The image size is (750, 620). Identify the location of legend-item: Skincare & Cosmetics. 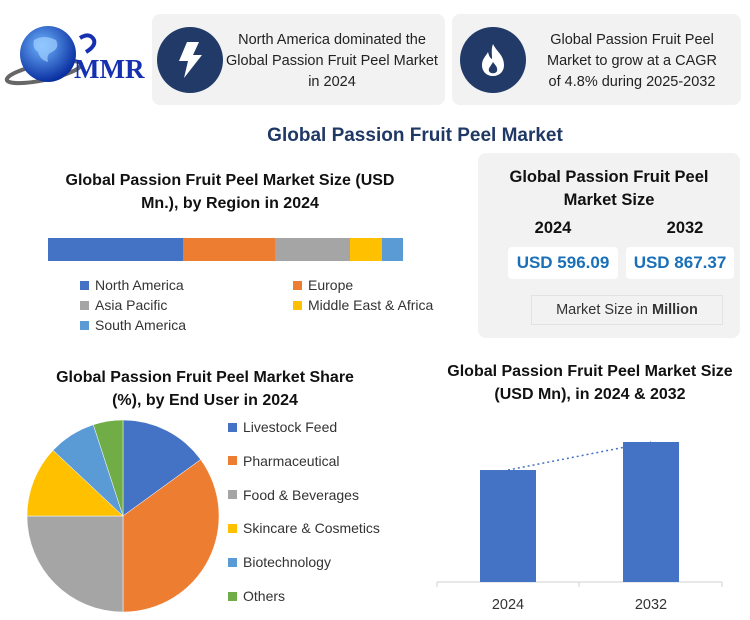
(304, 528).